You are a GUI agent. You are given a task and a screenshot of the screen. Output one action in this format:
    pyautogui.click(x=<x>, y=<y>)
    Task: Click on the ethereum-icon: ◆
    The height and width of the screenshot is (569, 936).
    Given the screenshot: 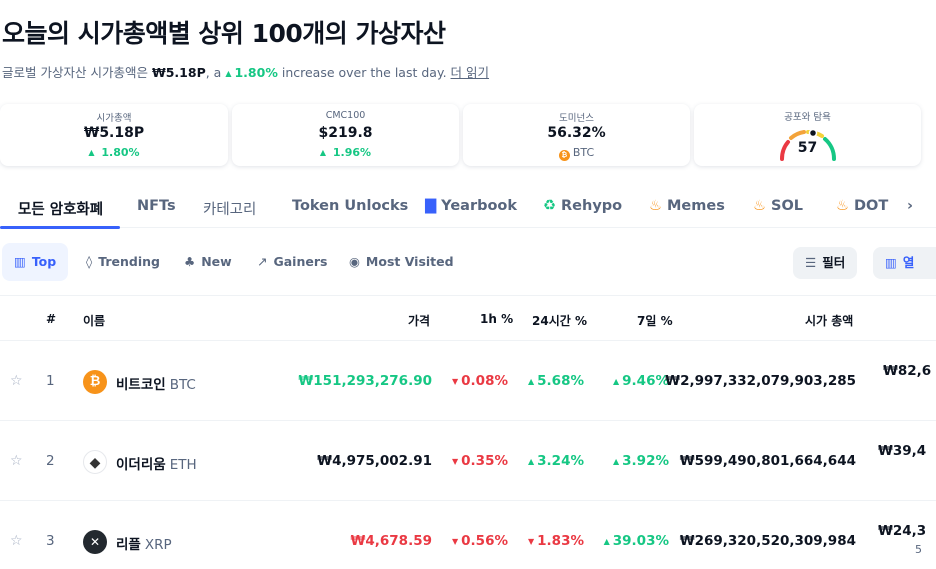 What is the action you would take?
    pyautogui.click(x=95, y=462)
    